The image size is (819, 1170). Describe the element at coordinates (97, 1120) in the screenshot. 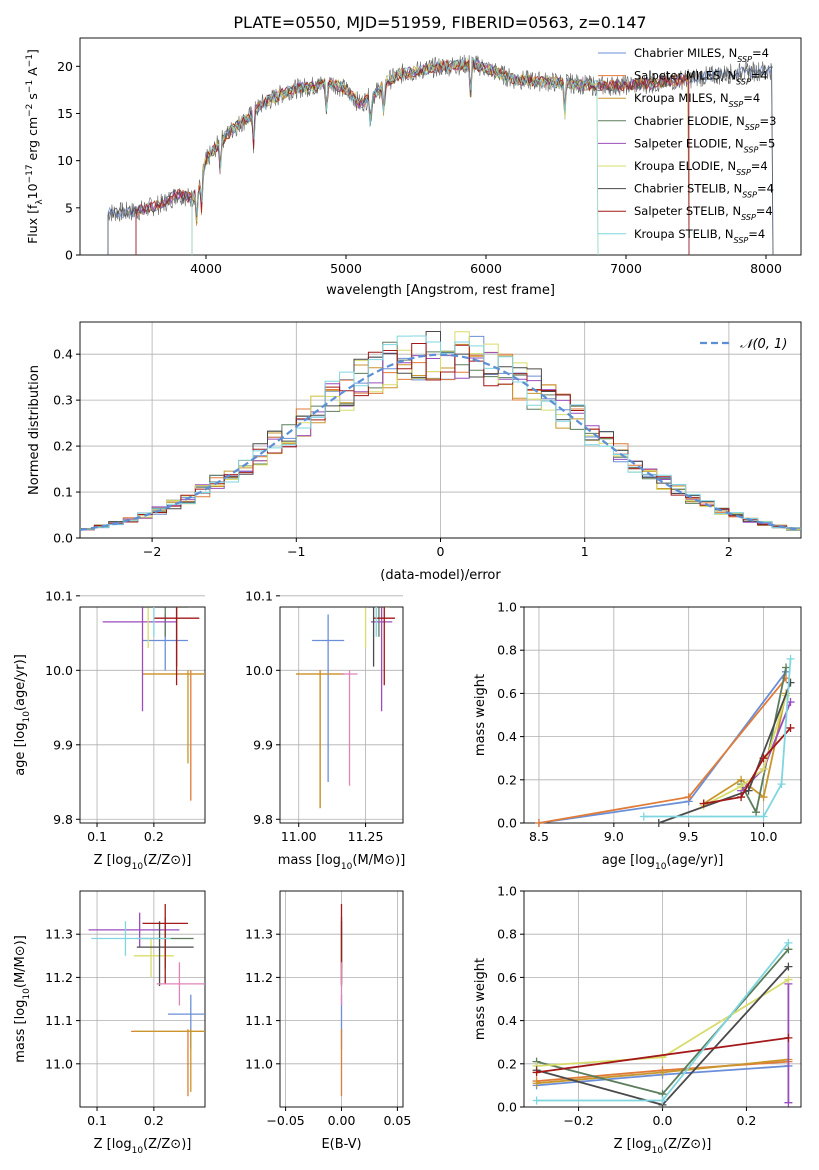

I see `x-tick-label: 0.1` at that location.